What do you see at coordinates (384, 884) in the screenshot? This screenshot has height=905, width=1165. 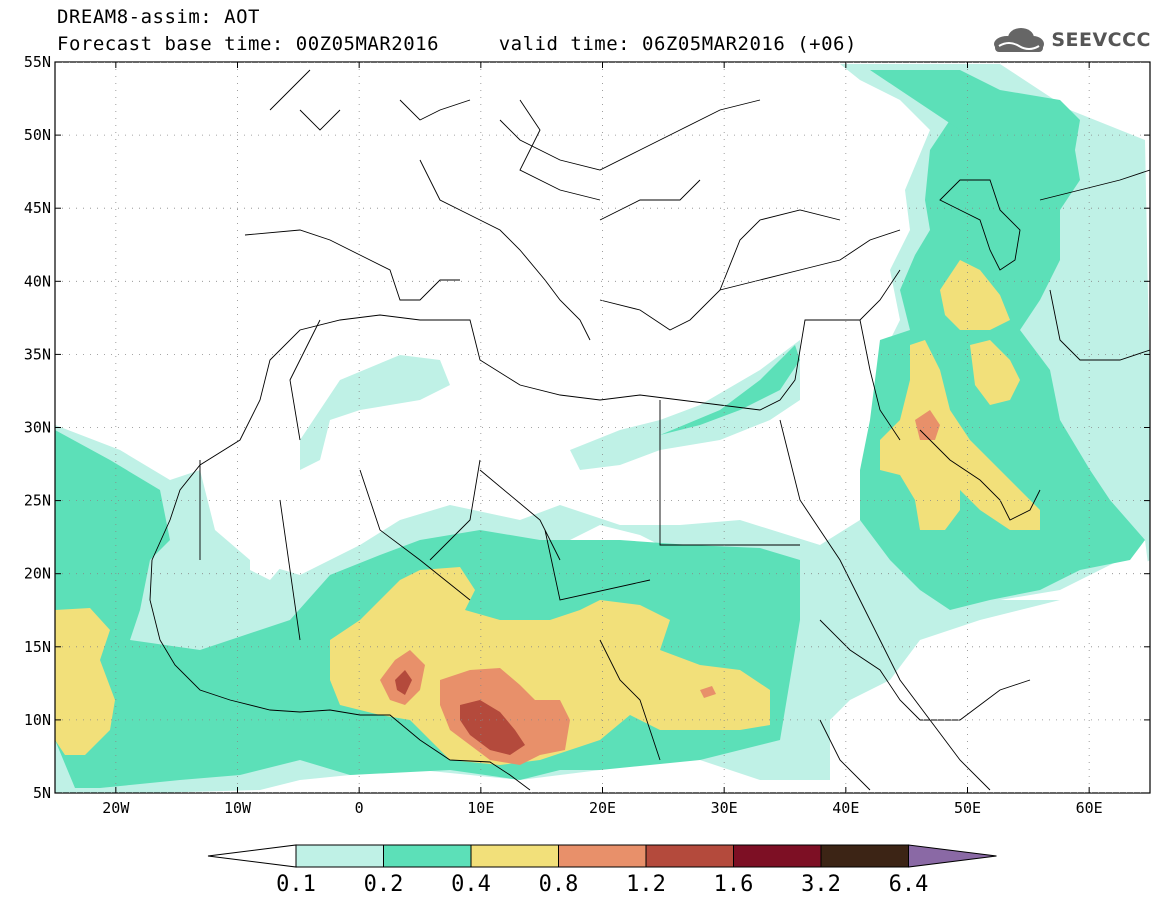 I see `colorbar-label: 0.2` at bounding box center [384, 884].